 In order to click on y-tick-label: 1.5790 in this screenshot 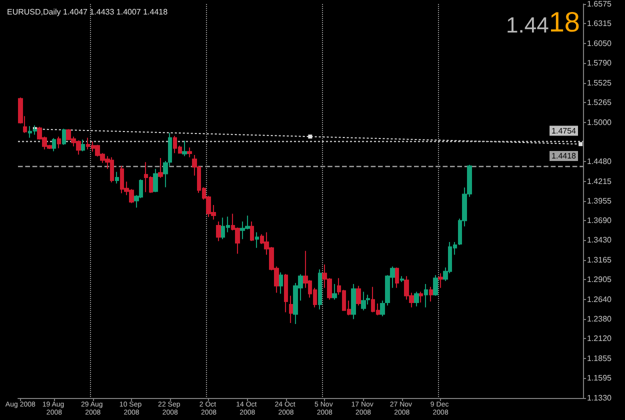, I will do `click(599, 63)`.